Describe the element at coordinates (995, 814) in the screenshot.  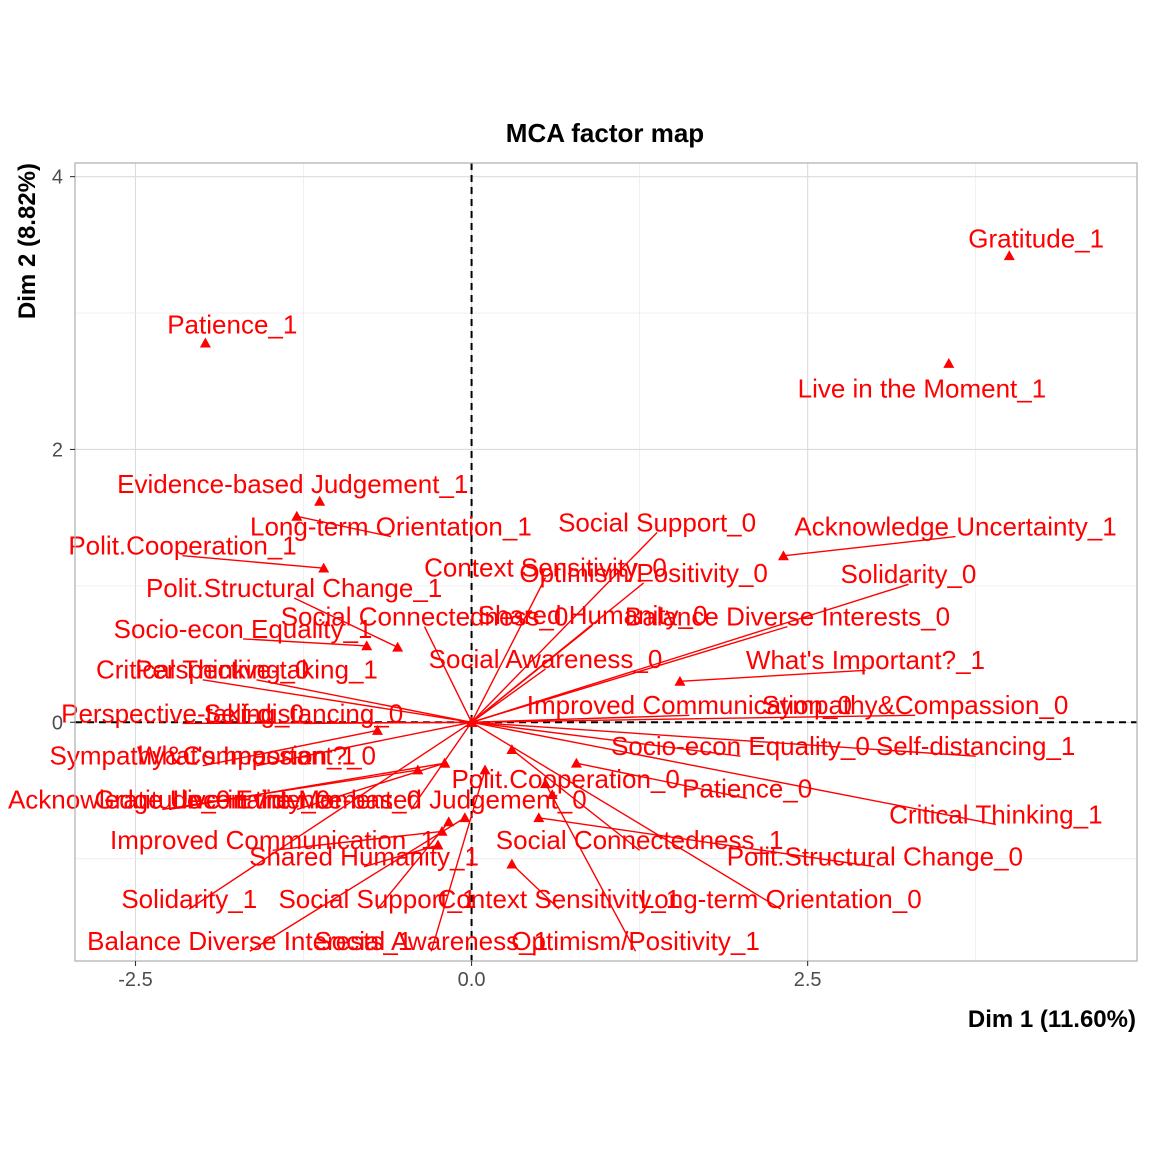
I see `label-critical-thinking-1: Critical Thinking_1` at that location.